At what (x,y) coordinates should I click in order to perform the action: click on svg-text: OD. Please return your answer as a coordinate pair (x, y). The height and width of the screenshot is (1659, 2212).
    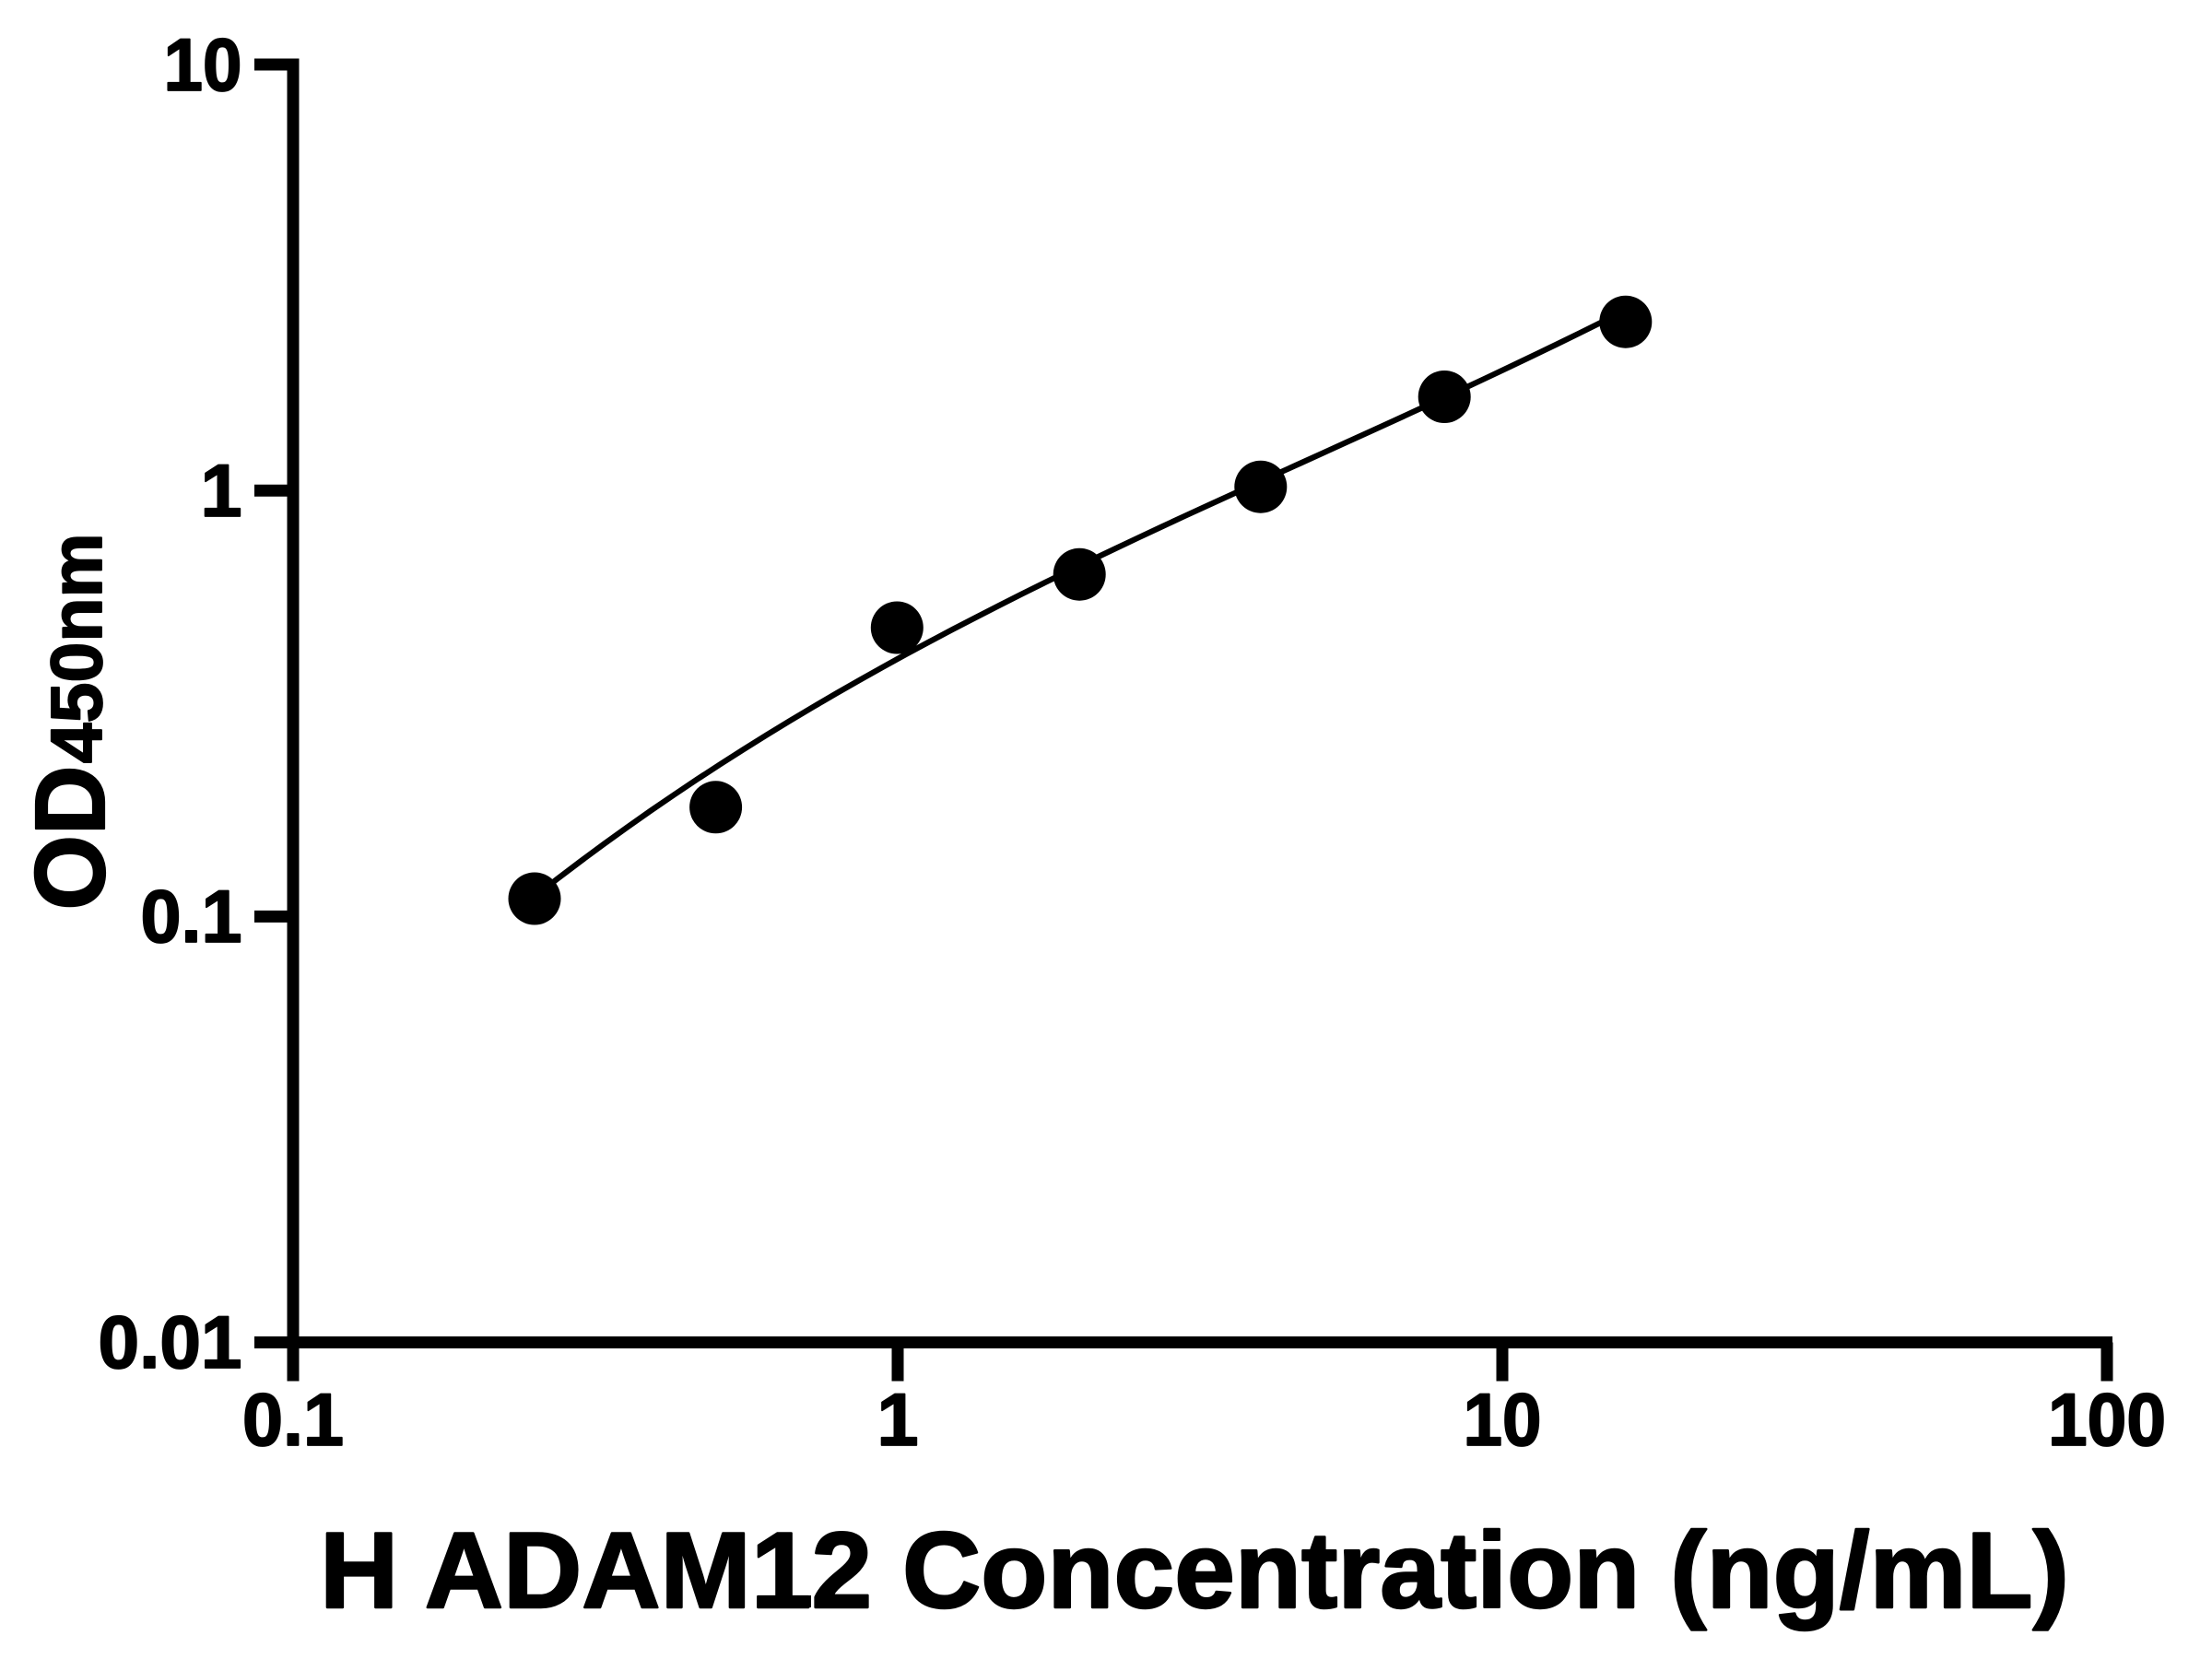
    Looking at the image, I should click on (69, 838).